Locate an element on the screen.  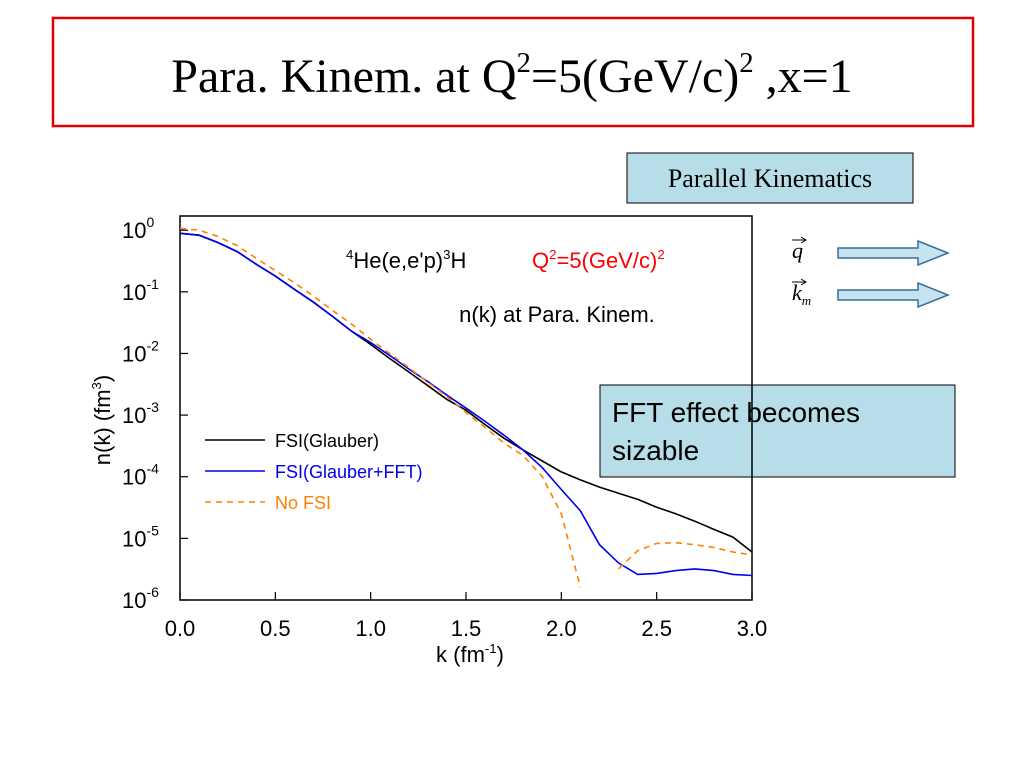
x-axis-label-part: k (fm is located at coordinates (460, 654).